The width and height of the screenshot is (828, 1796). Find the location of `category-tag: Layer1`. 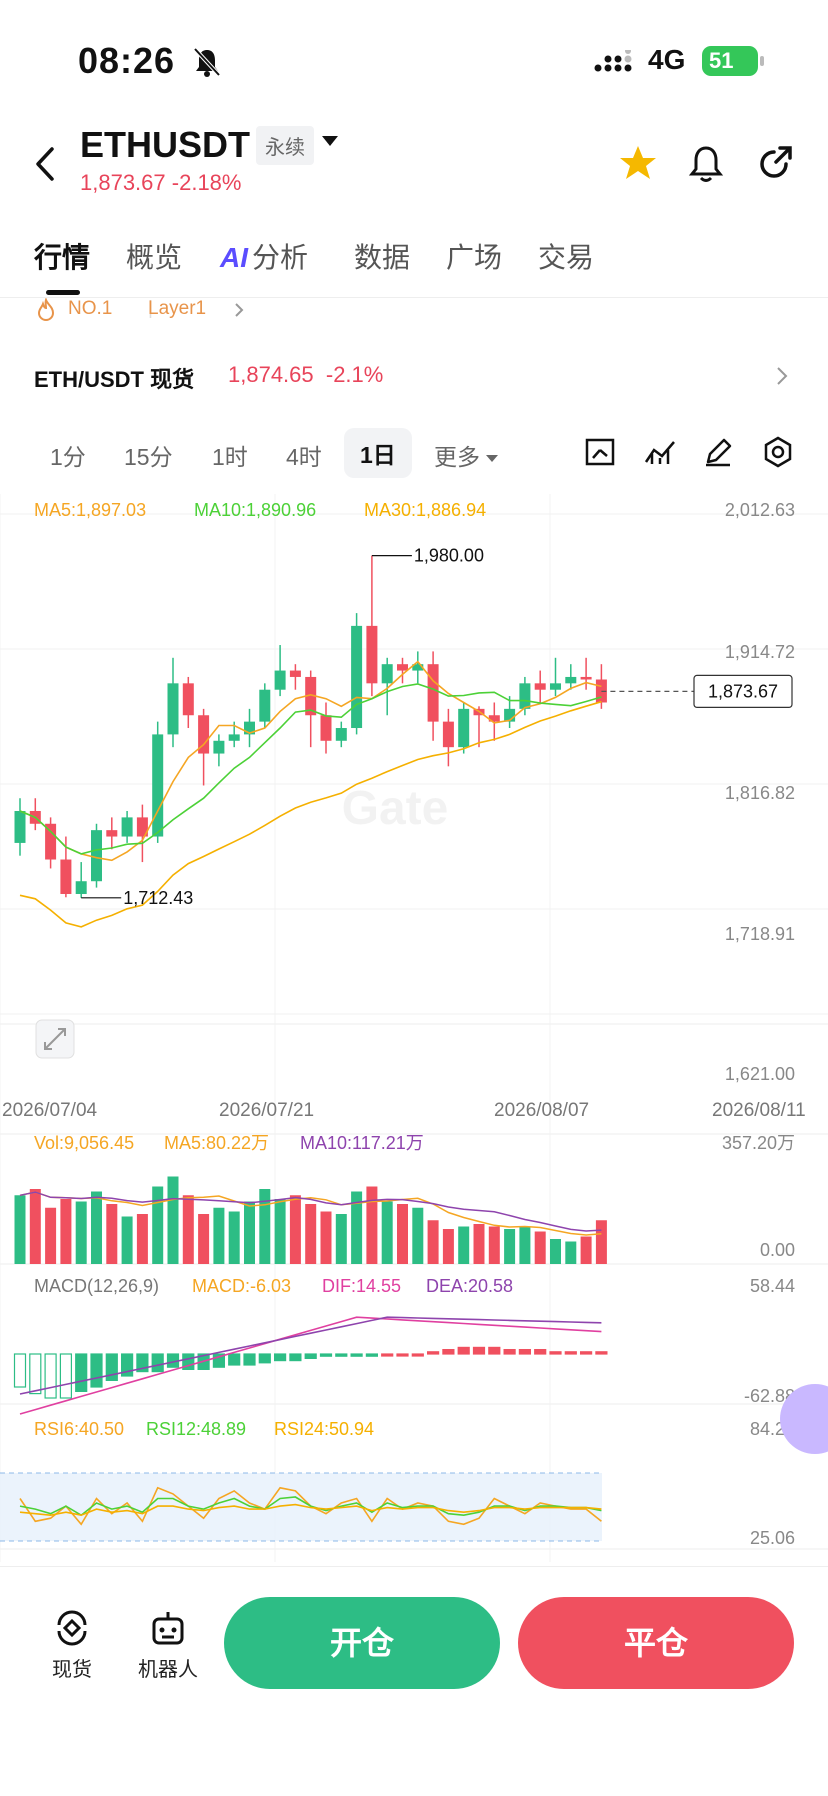

category-tag: Layer1 is located at coordinates (177, 308).